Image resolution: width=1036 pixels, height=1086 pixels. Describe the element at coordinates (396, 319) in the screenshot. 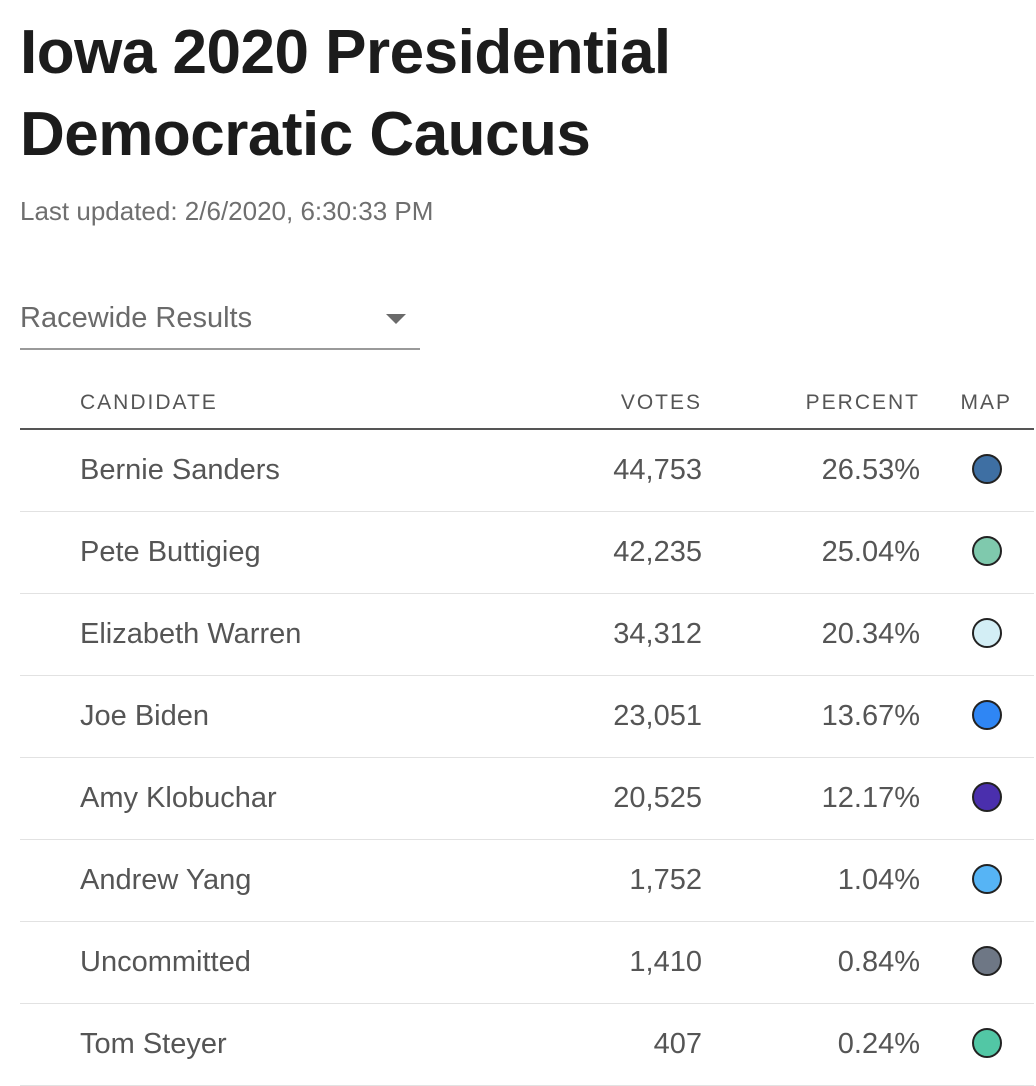

I see `caret-down-icon` at that location.